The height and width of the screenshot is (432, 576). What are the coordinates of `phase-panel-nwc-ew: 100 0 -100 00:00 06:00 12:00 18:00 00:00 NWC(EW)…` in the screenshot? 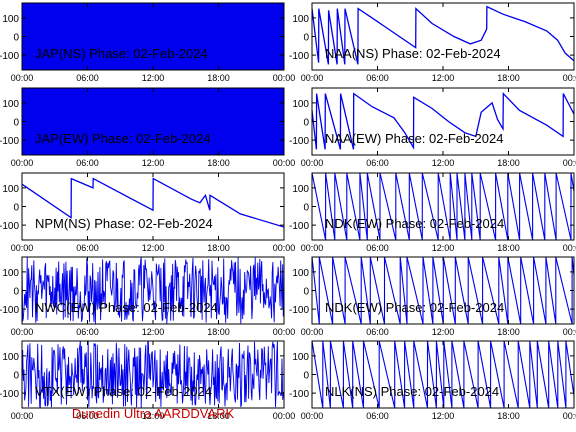 It's located at (148, 296).